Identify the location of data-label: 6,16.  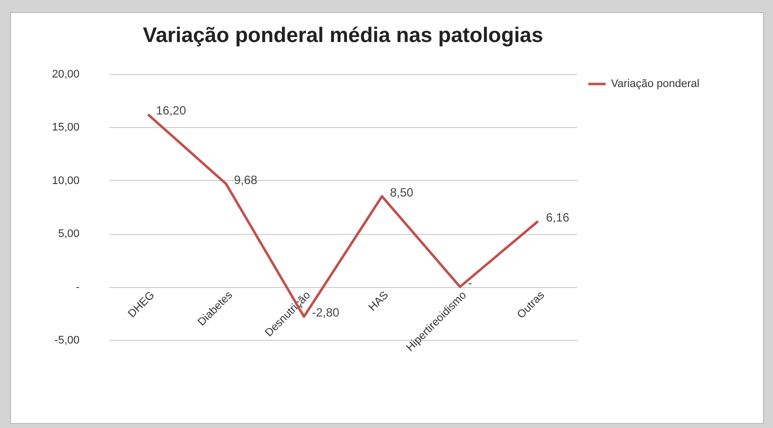
(558, 217).